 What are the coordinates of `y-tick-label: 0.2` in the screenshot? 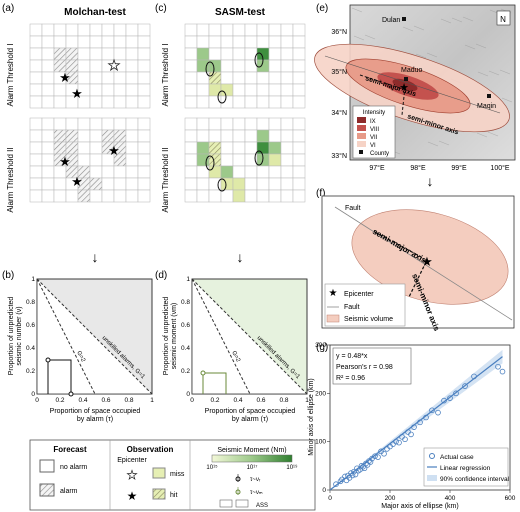 It's located at (185, 371).